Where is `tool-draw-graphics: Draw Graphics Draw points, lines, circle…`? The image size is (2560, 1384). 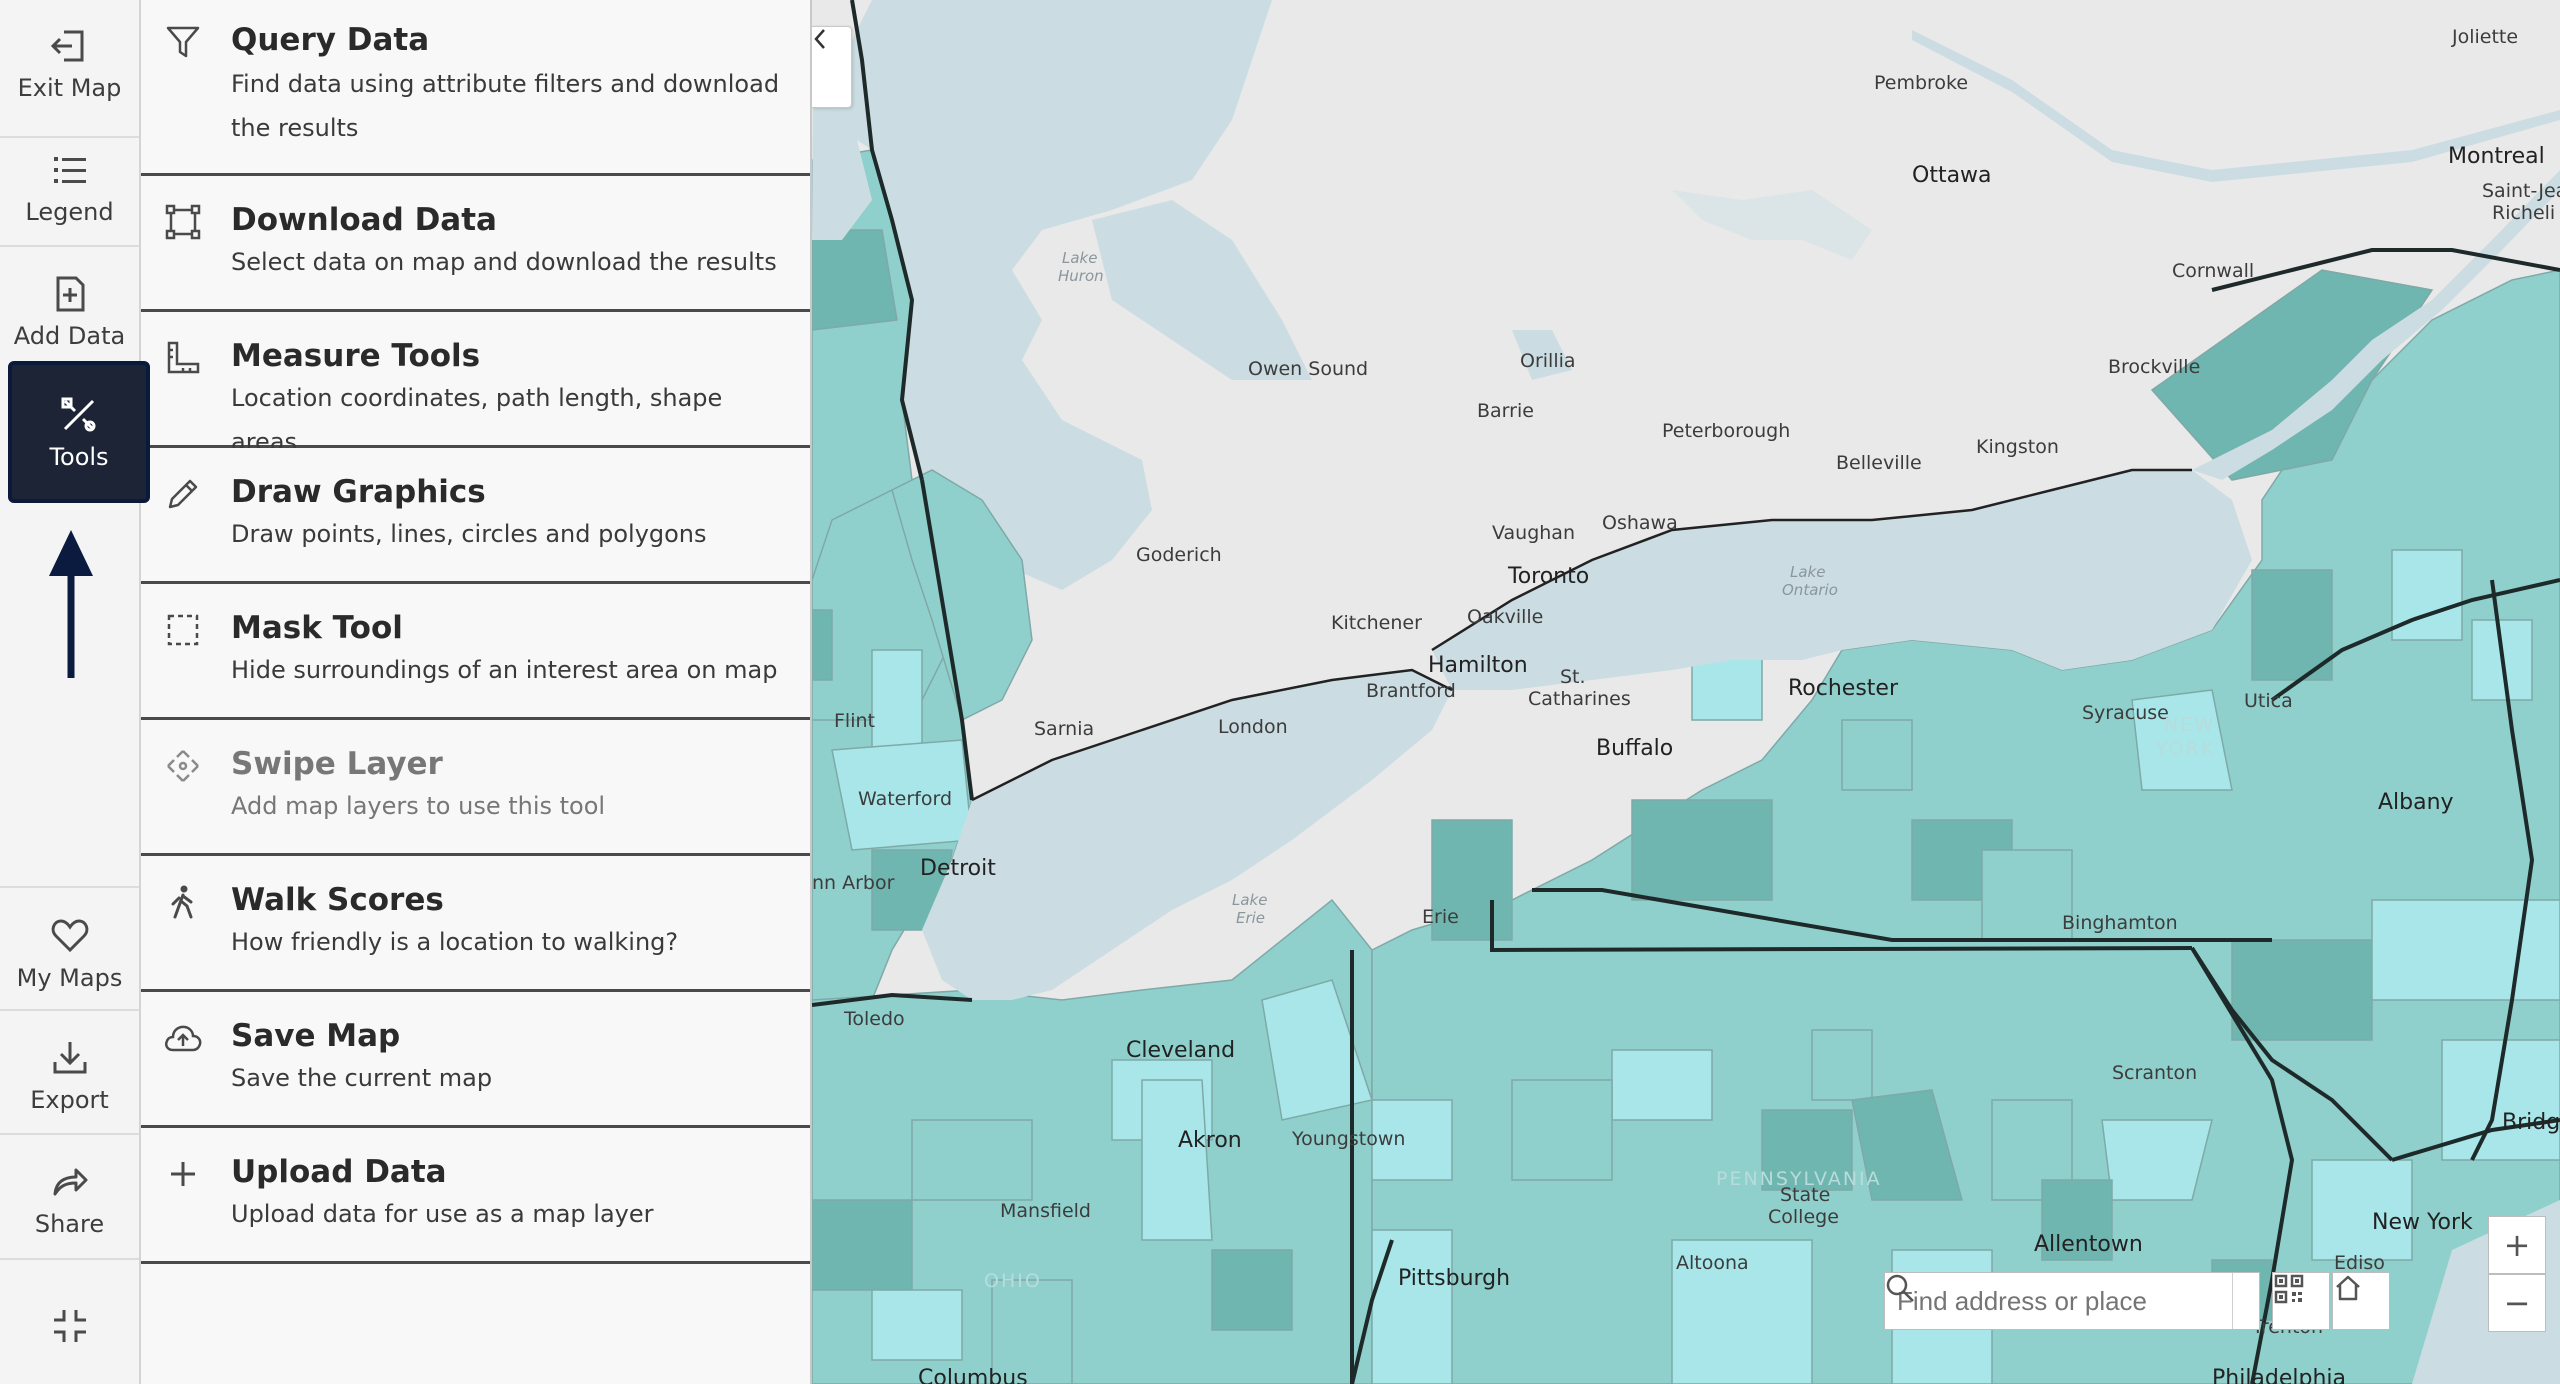 tool-draw-graphics: Draw Graphics Draw points, lines, circle… is located at coordinates (475, 516).